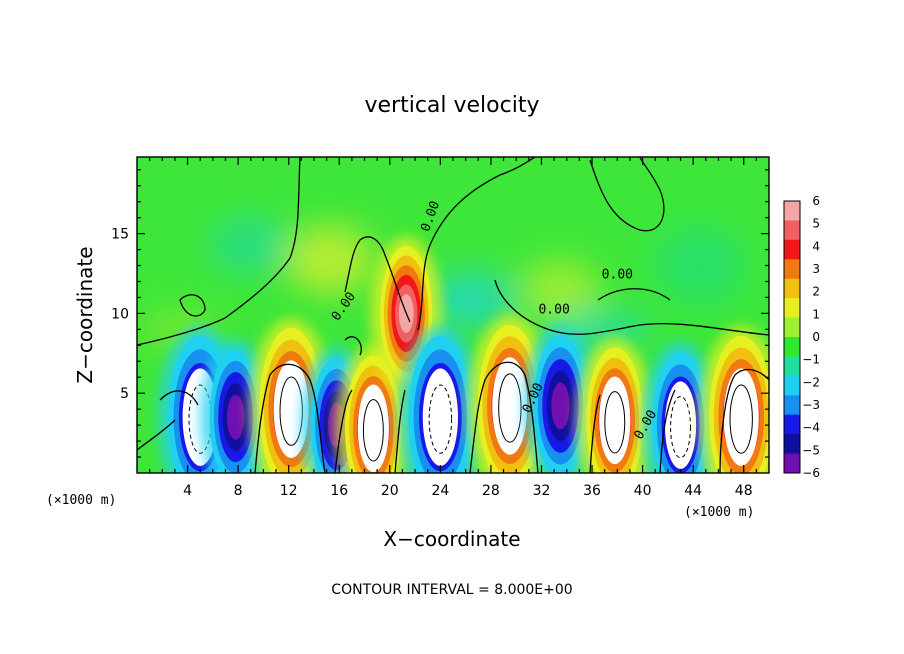  I want to click on x-tick-label: 36, so click(592, 491).